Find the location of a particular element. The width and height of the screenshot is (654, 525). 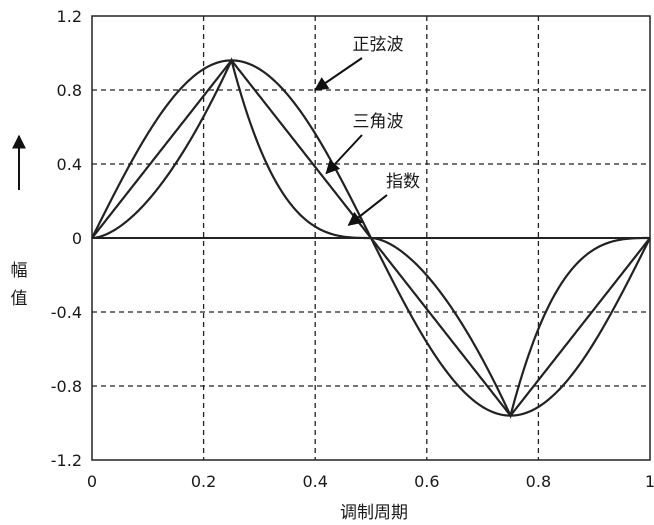

y-axis-label-char-1: 幅 is located at coordinates (19, 271).